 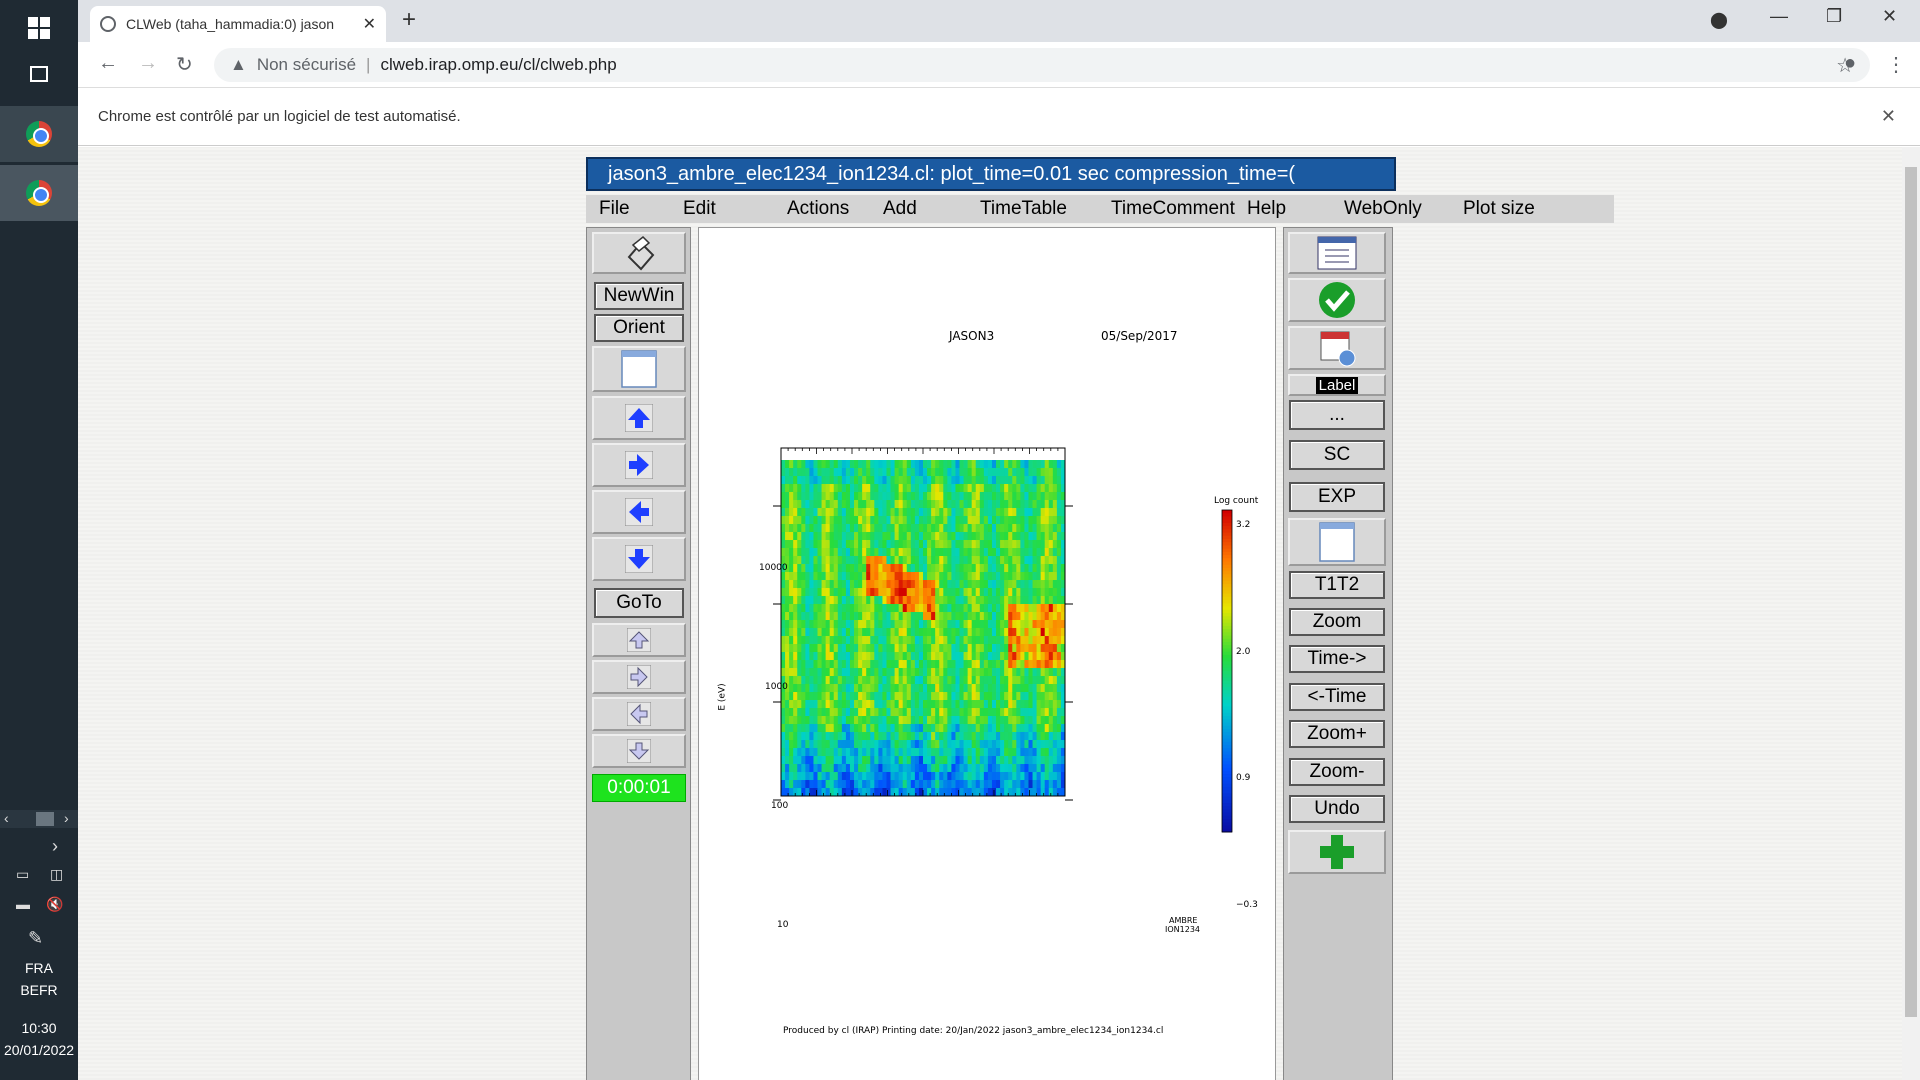 I want to click on menu-timecomment: TimeComment, so click(x=1173, y=208).